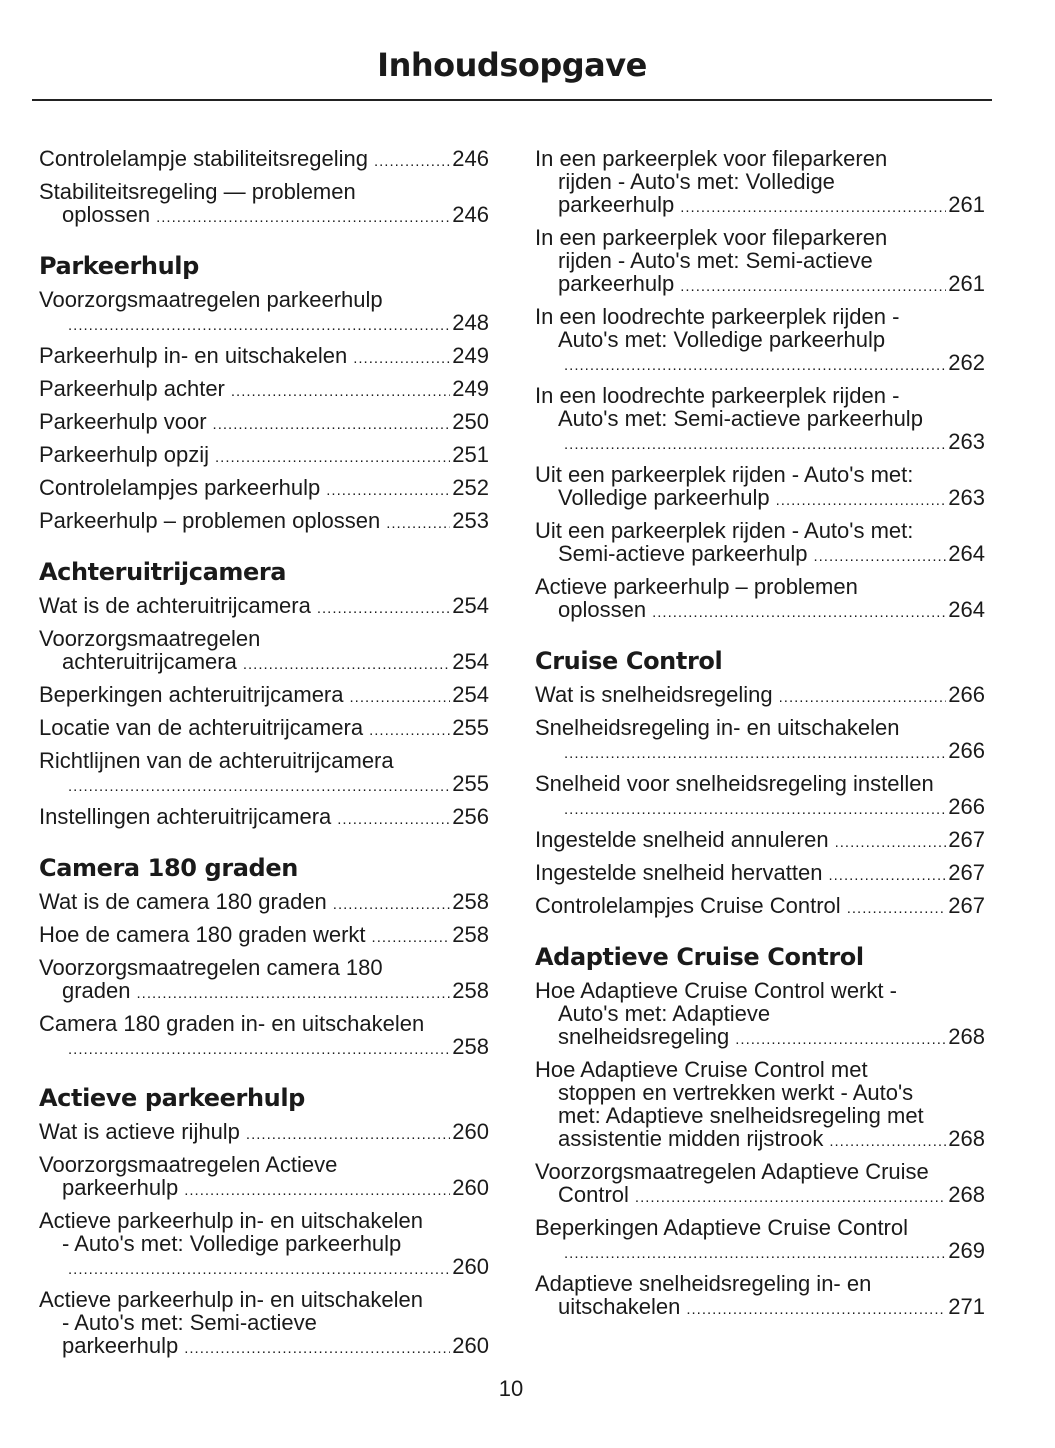  I want to click on toc-entry: Parkeerhulp achter 249, so click(264, 390).